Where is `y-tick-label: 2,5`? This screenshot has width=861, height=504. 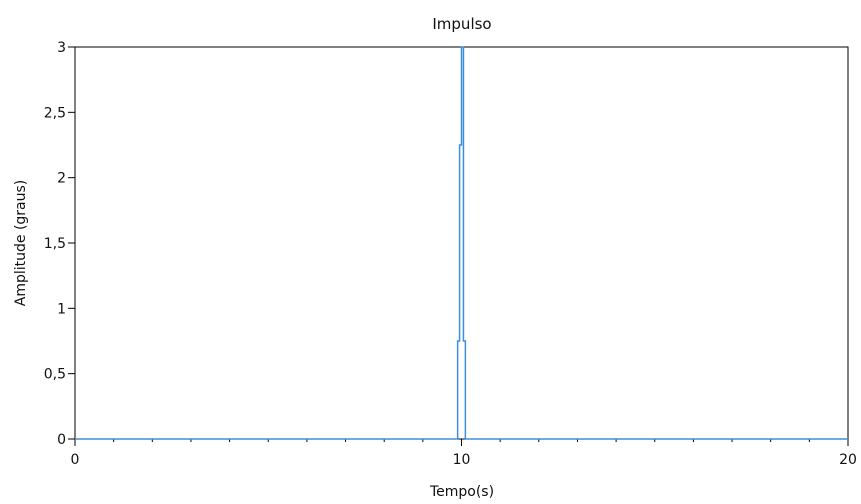 y-tick-label: 2,5 is located at coordinates (55, 113).